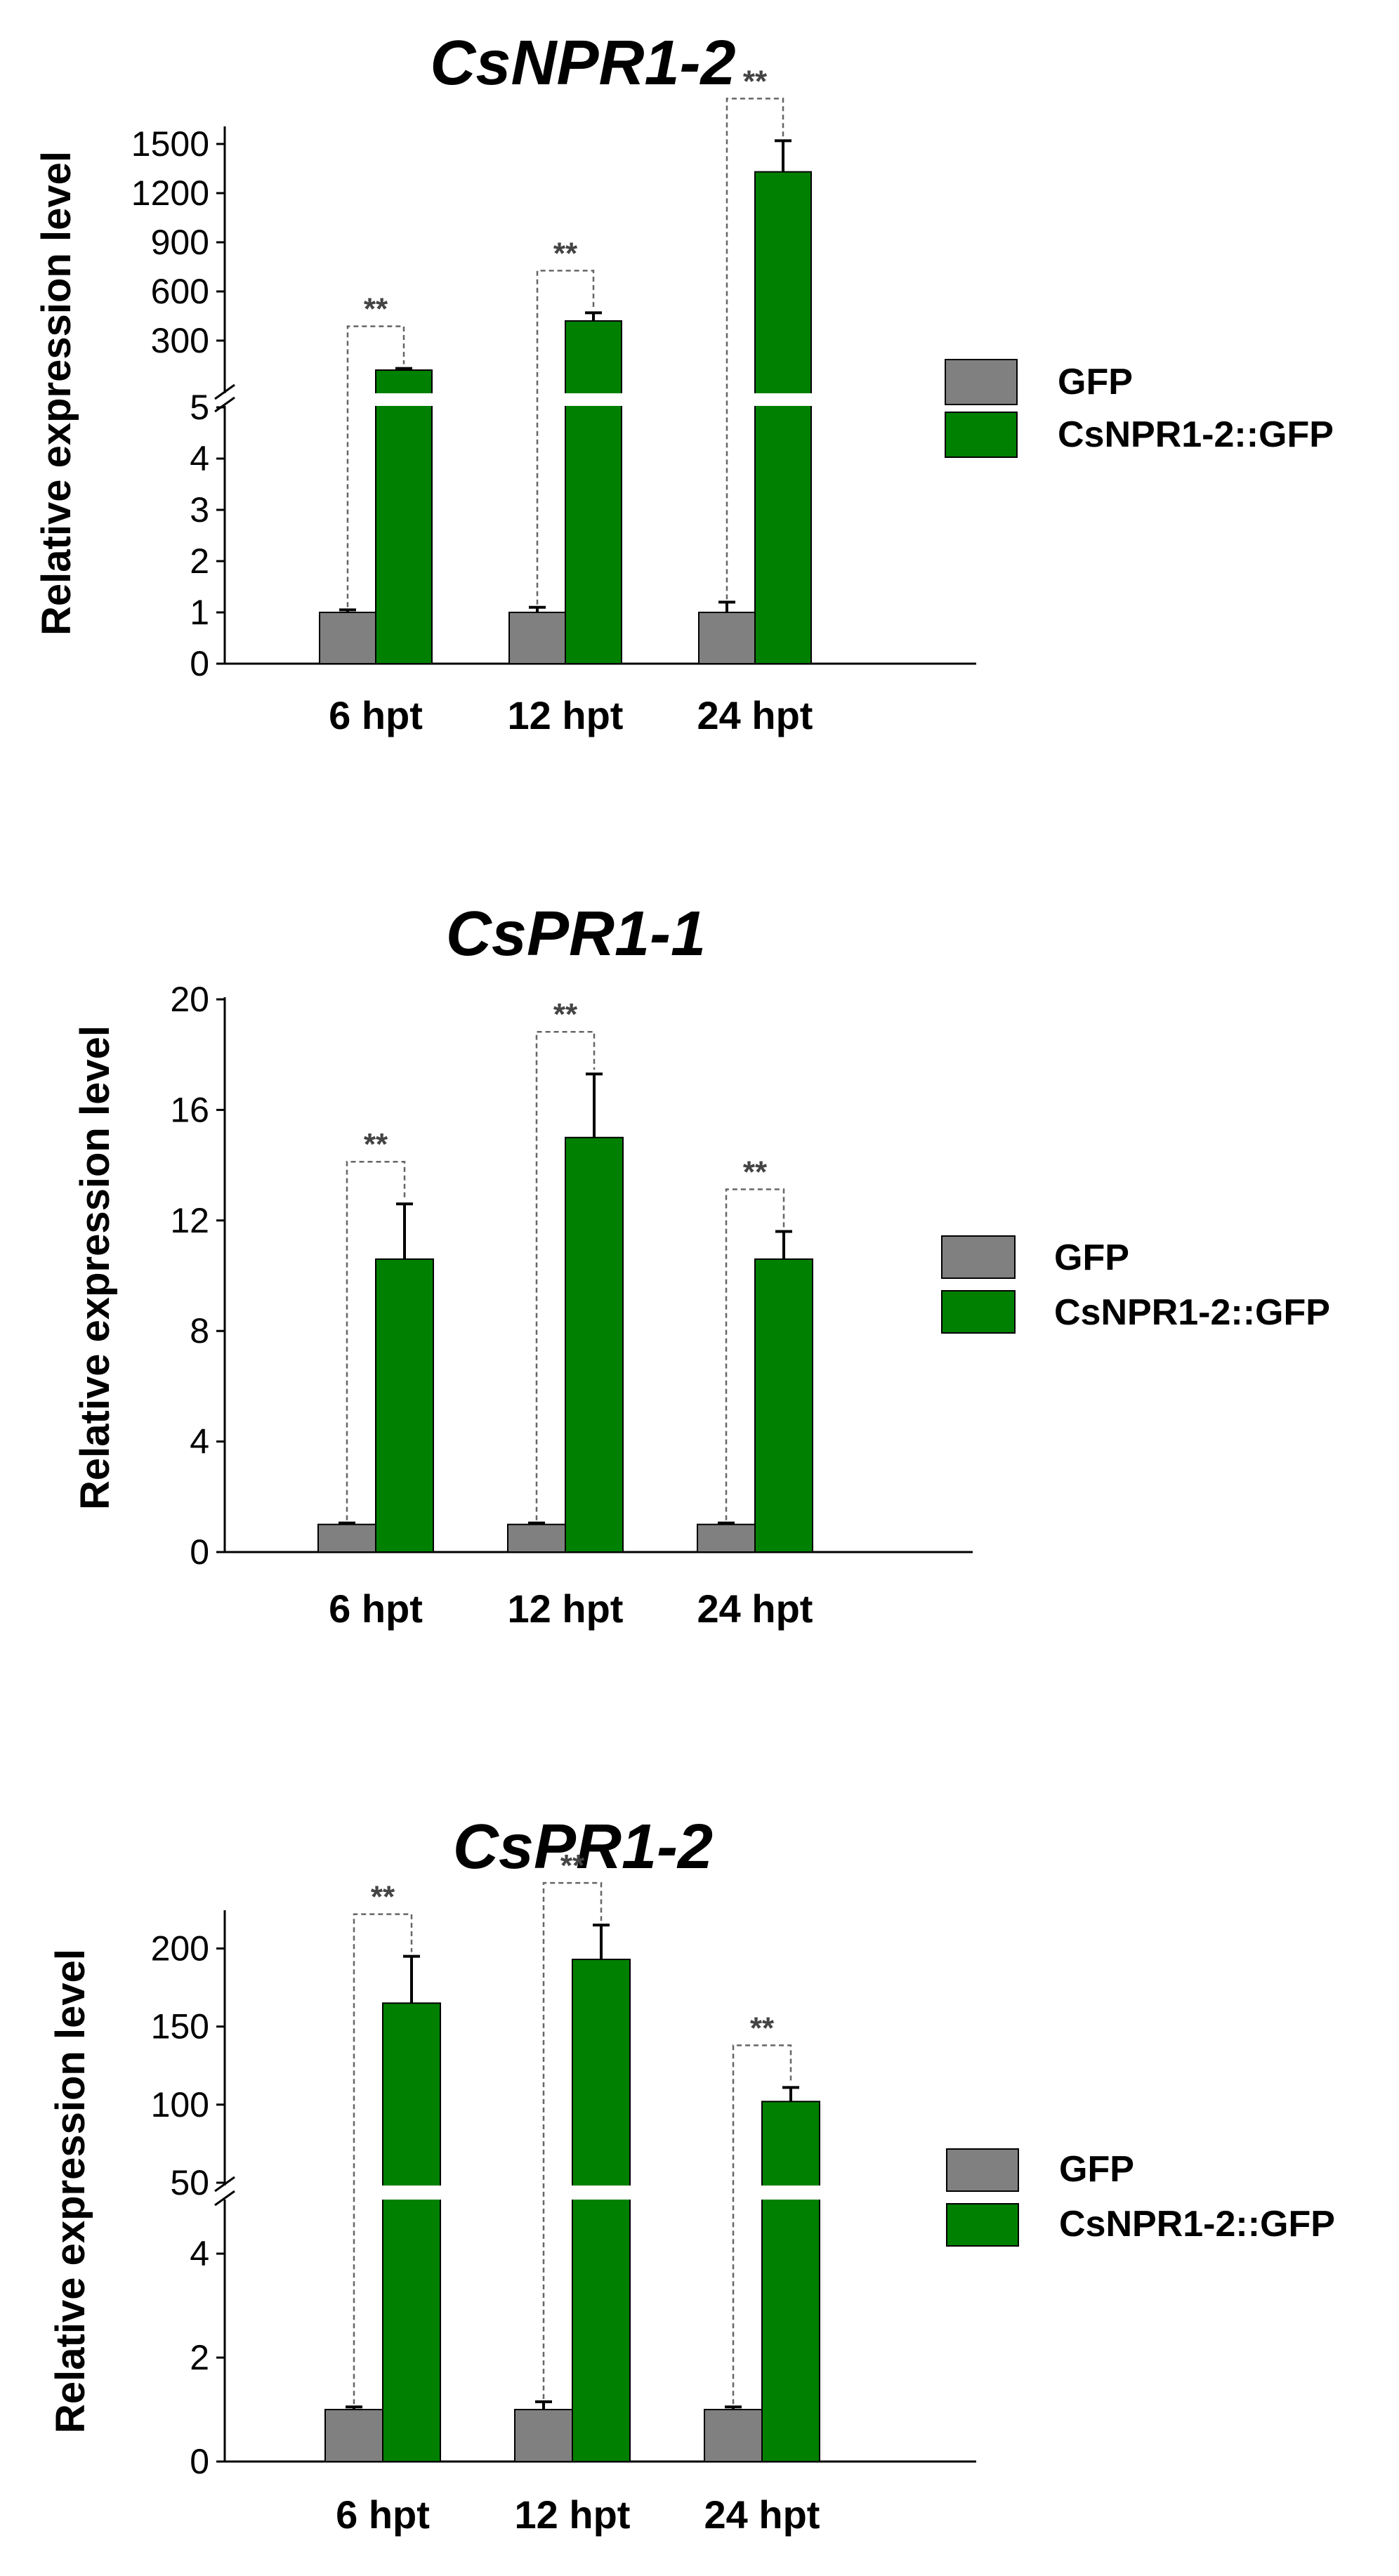 The height and width of the screenshot is (2576, 1399). Describe the element at coordinates (170, 144) in the screenshot. I see `y-tick-label: 1500` at that location.